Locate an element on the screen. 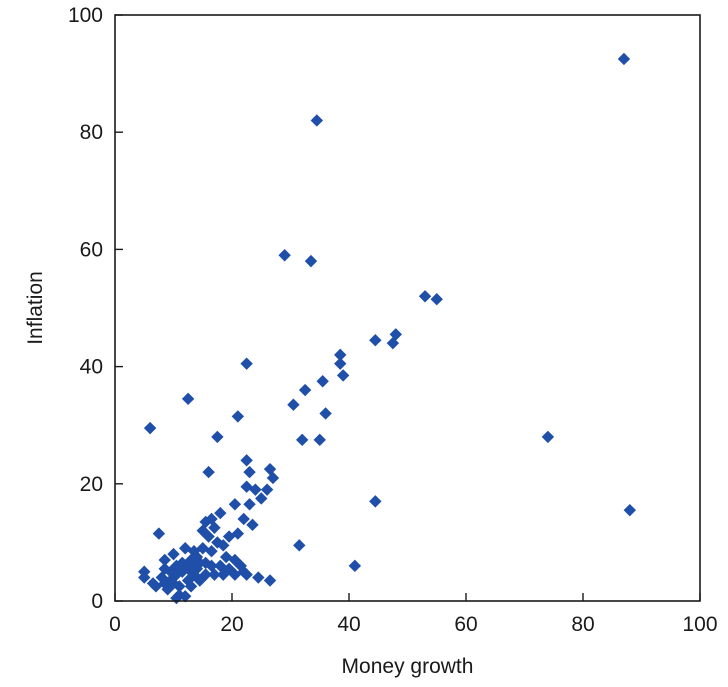  y-tick-label: 0 is located at coordinates (97, 601).